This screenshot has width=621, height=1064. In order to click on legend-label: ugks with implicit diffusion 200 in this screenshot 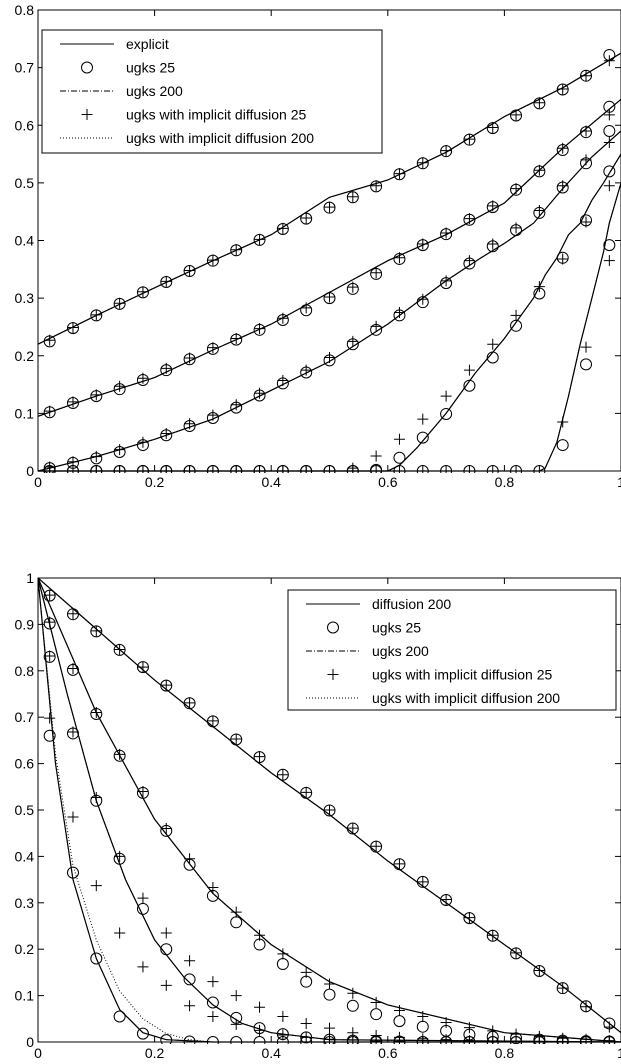, I will do `click(466, 698)`.